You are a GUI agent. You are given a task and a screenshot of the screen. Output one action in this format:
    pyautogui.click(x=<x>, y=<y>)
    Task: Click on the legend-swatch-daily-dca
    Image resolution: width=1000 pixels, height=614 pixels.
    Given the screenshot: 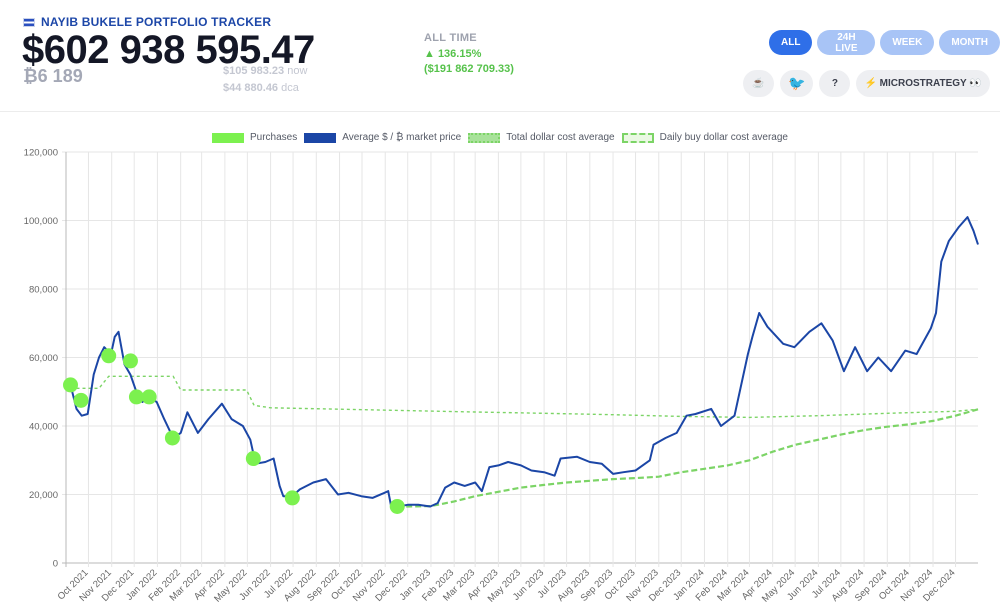 What is the action you would take?
    pyautogui.click(x=637, y=137)
    